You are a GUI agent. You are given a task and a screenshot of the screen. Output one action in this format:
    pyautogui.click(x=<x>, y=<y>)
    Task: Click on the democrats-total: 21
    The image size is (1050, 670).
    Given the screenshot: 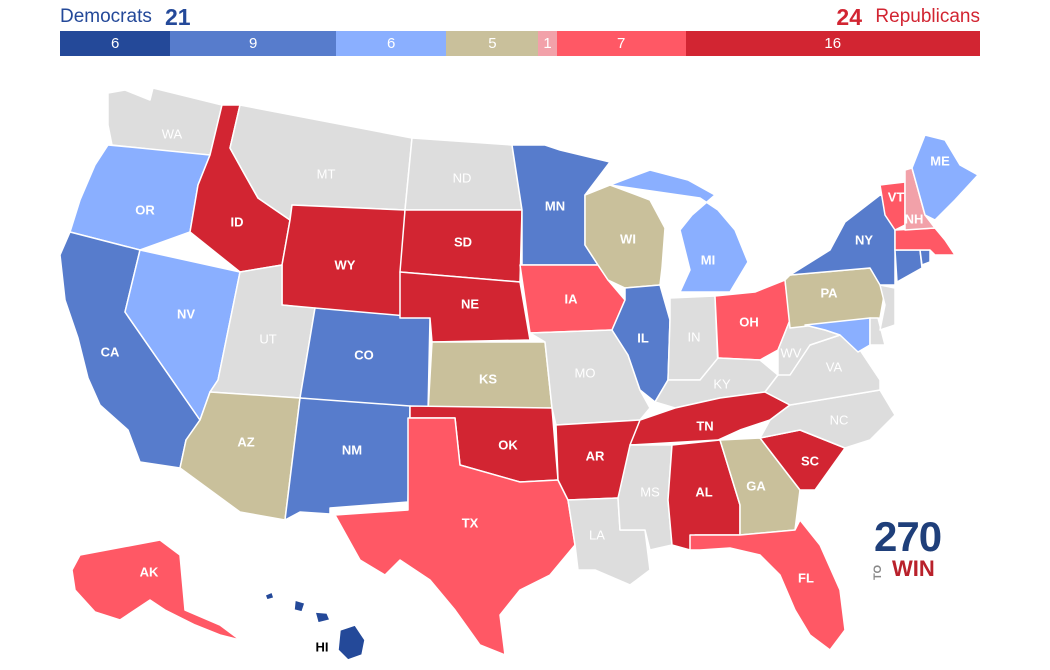 What is the action you would take?
    pyautogui.click(x=178, y=17)
    